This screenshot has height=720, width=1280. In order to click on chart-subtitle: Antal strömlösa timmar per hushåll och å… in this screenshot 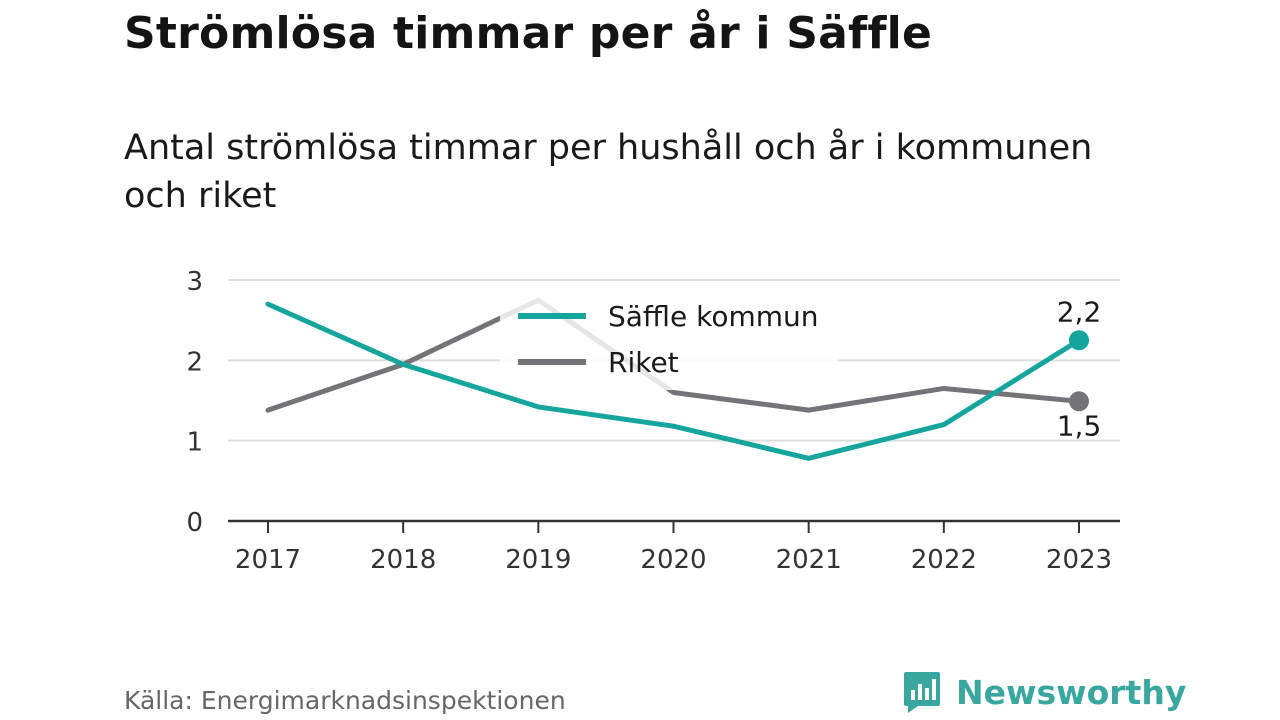, I will do `click(608, 172)`.